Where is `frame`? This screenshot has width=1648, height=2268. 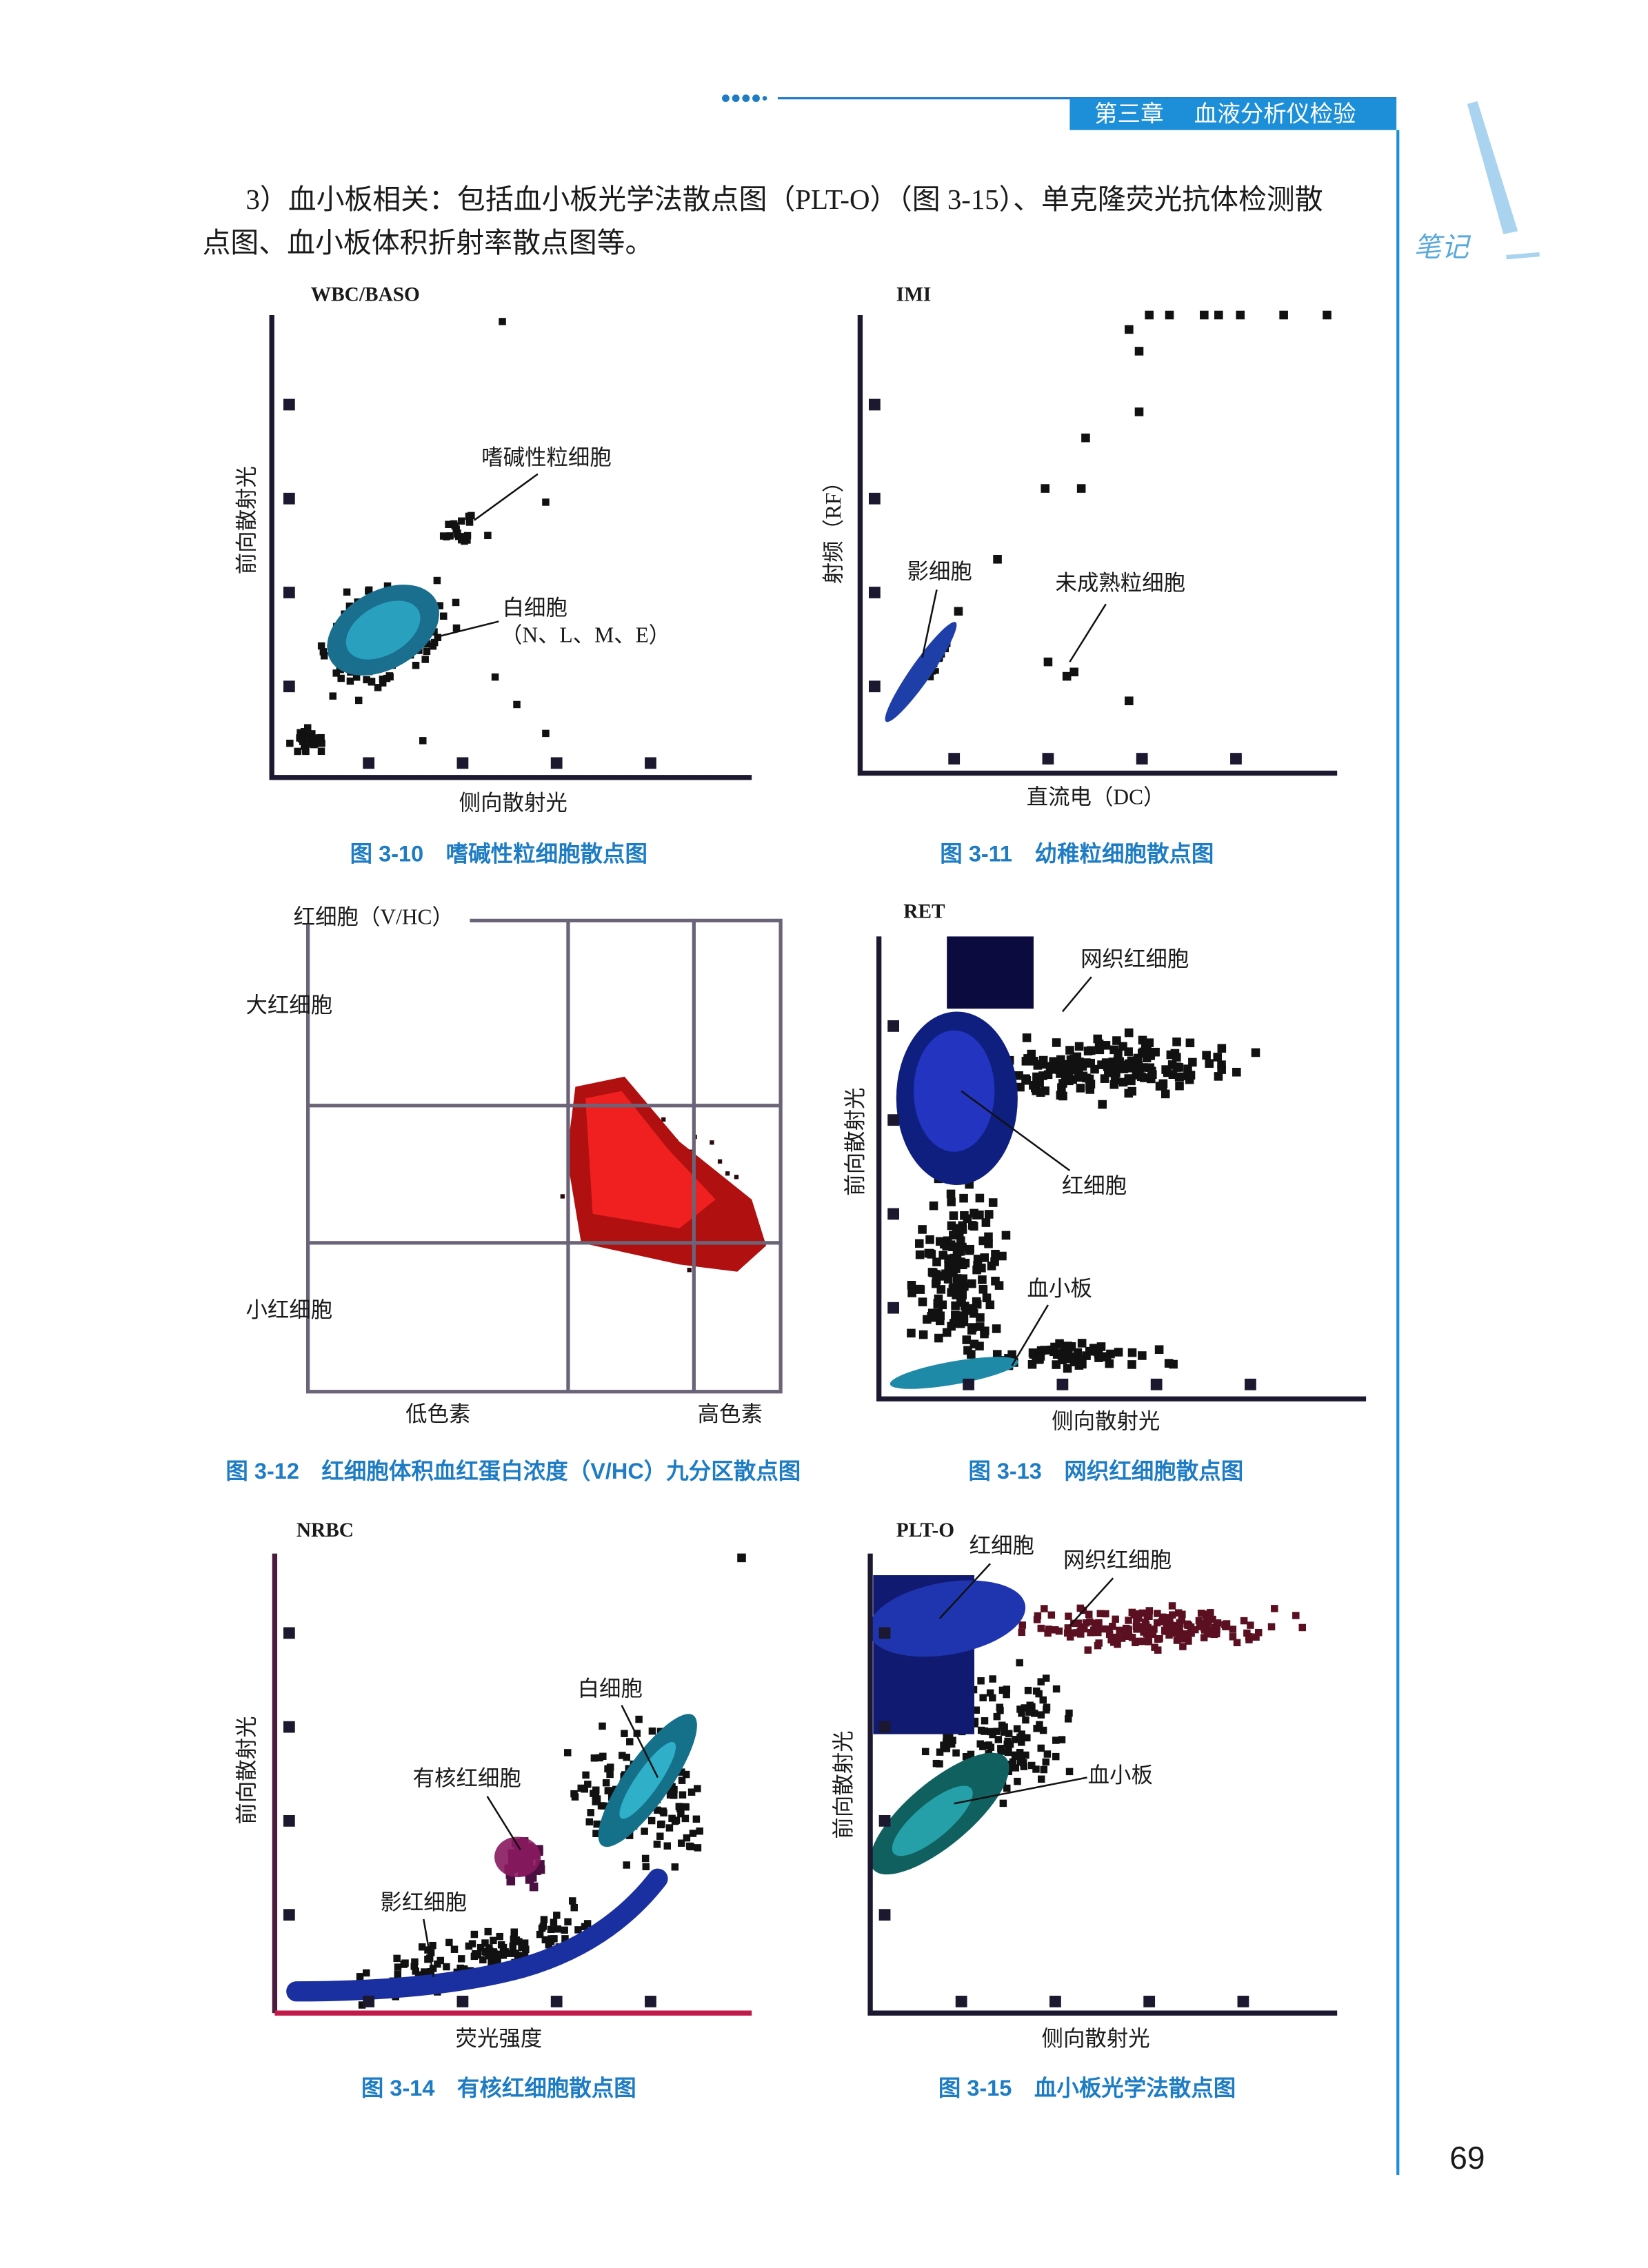 frame is located at coordinates (544, 1156).